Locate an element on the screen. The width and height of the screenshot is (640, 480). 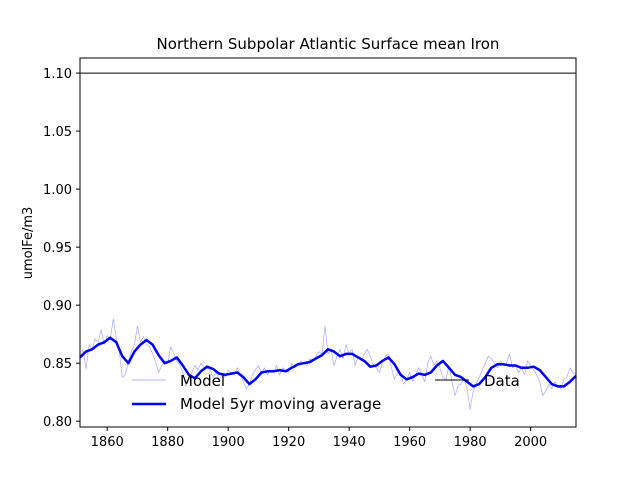
y-tick-label: 0.95 is located at coordinates (57, 248).